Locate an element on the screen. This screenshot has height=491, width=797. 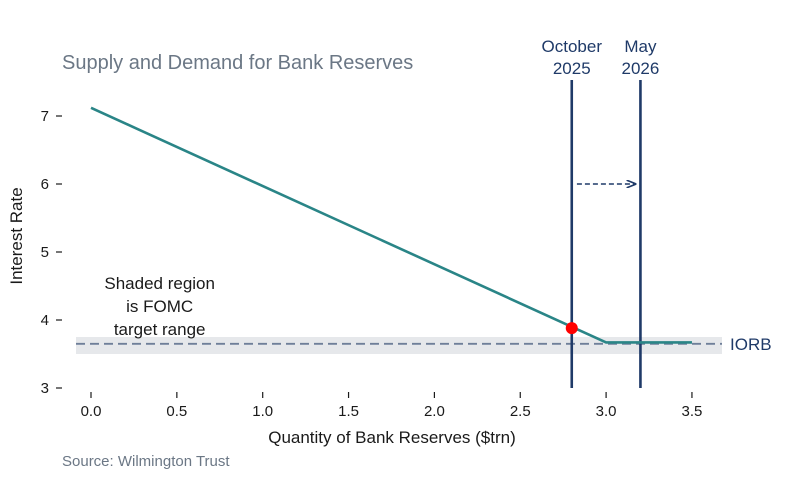
x-axis: 0.0 0.5 1.0 1.5 2.0 2.5 3.0 3.5 is located at coordinates (392, 406).